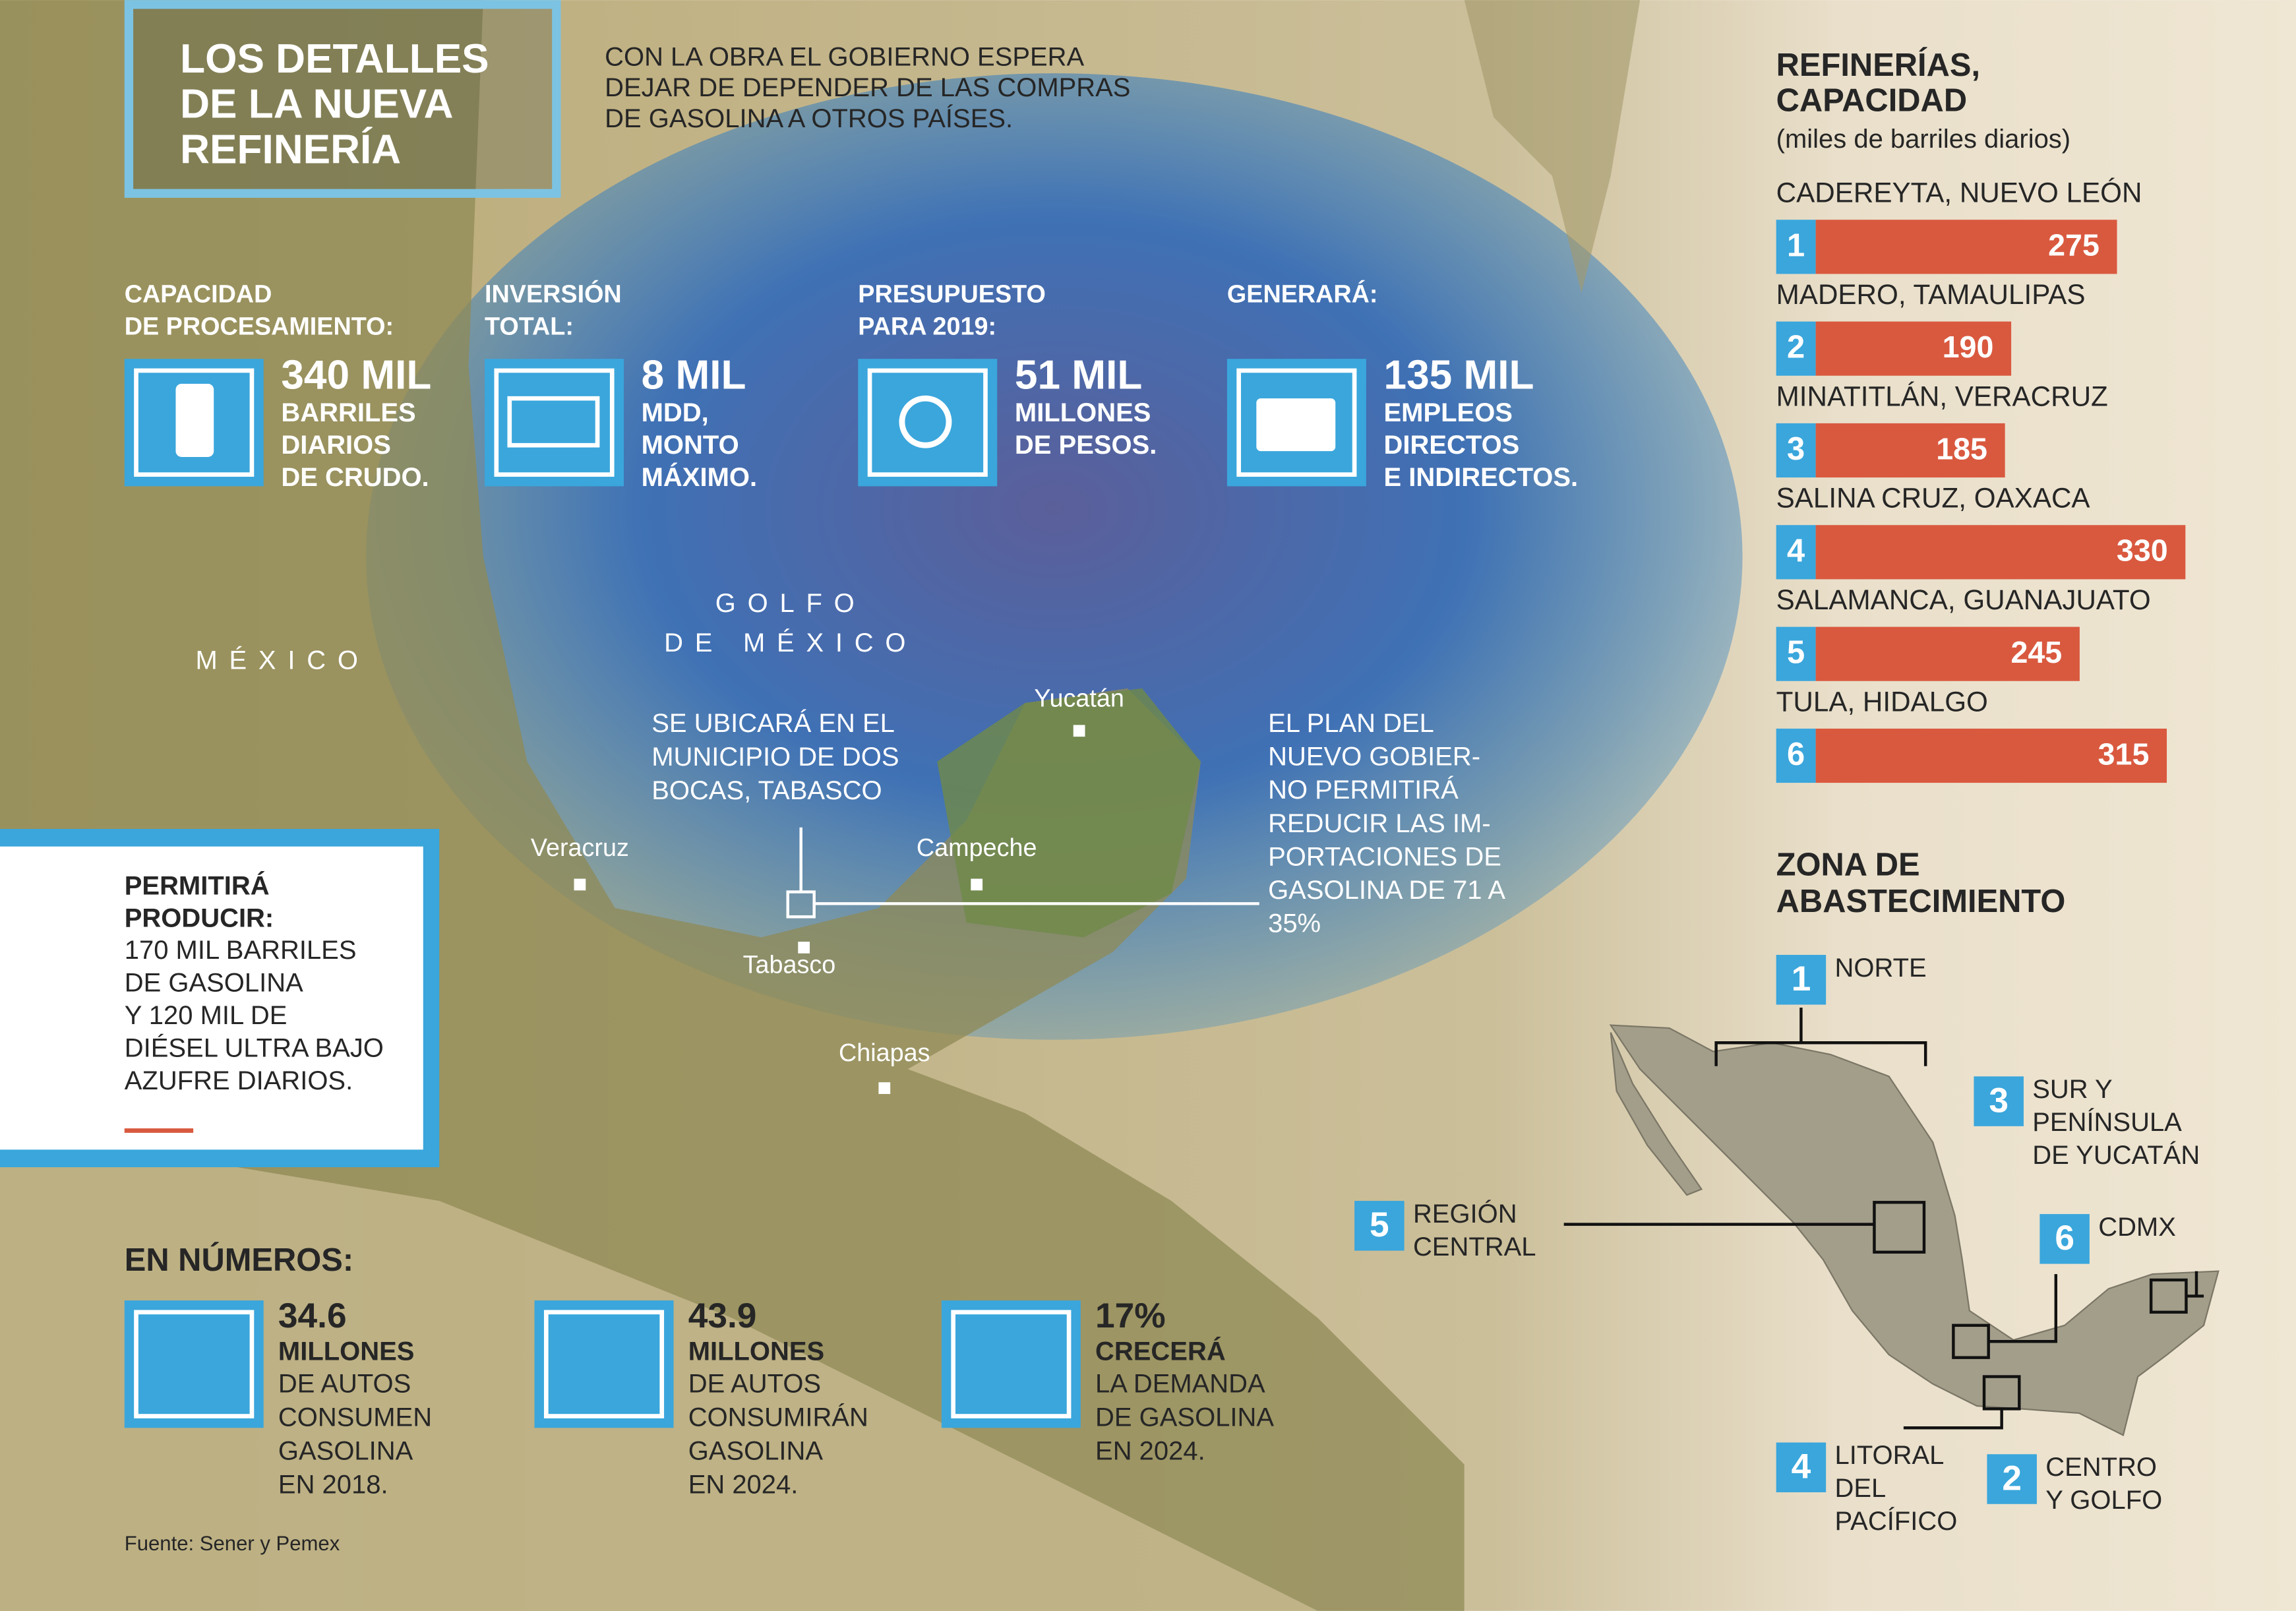 Image resolution: width=2296 pixels, height=1611 pixels. What do you see at coordinates (232, 1543) in the screenshot?
I see `source: Fuente: Sener y Pemex` at bounding box center [232, 1543].